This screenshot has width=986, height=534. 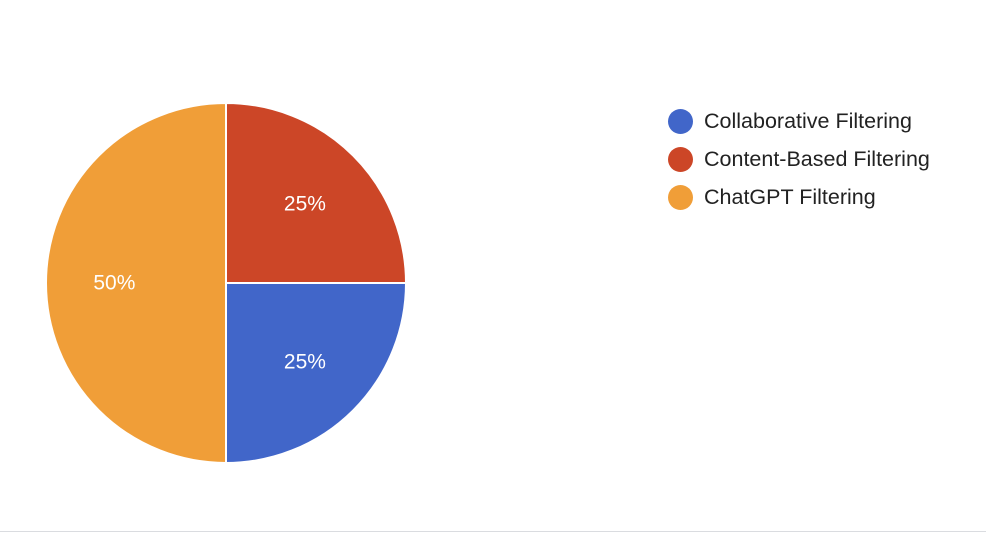 I want to click on legend-label: ChatGPT Filtering, so click(x=790, y=196).